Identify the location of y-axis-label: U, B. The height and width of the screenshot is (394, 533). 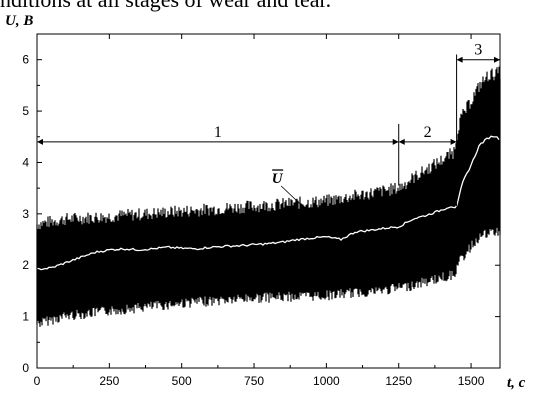
(19, 21).